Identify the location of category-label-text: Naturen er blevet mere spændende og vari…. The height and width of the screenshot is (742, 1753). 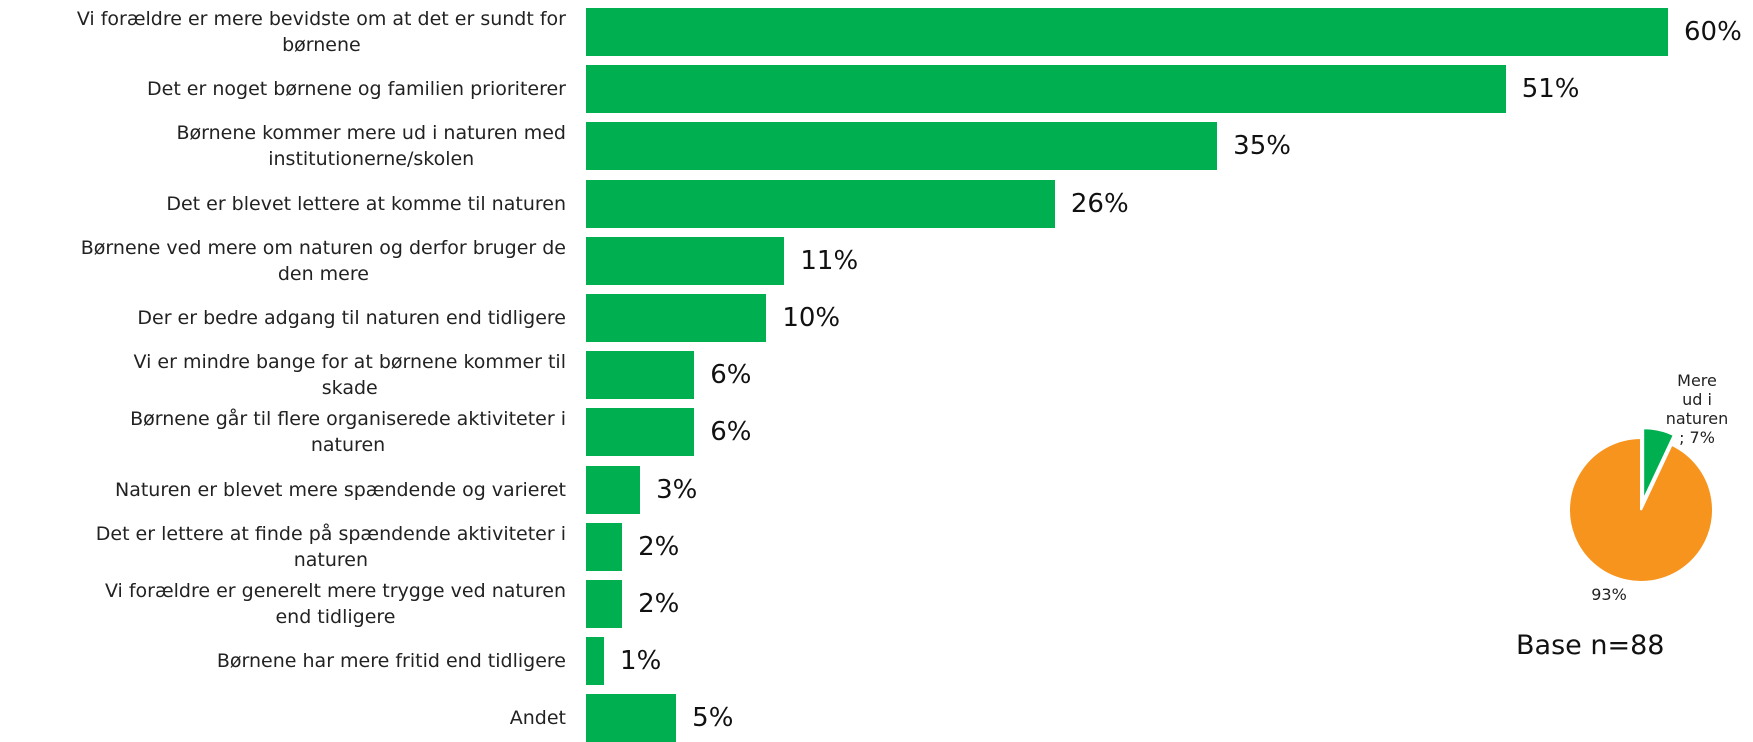
(340, 489).